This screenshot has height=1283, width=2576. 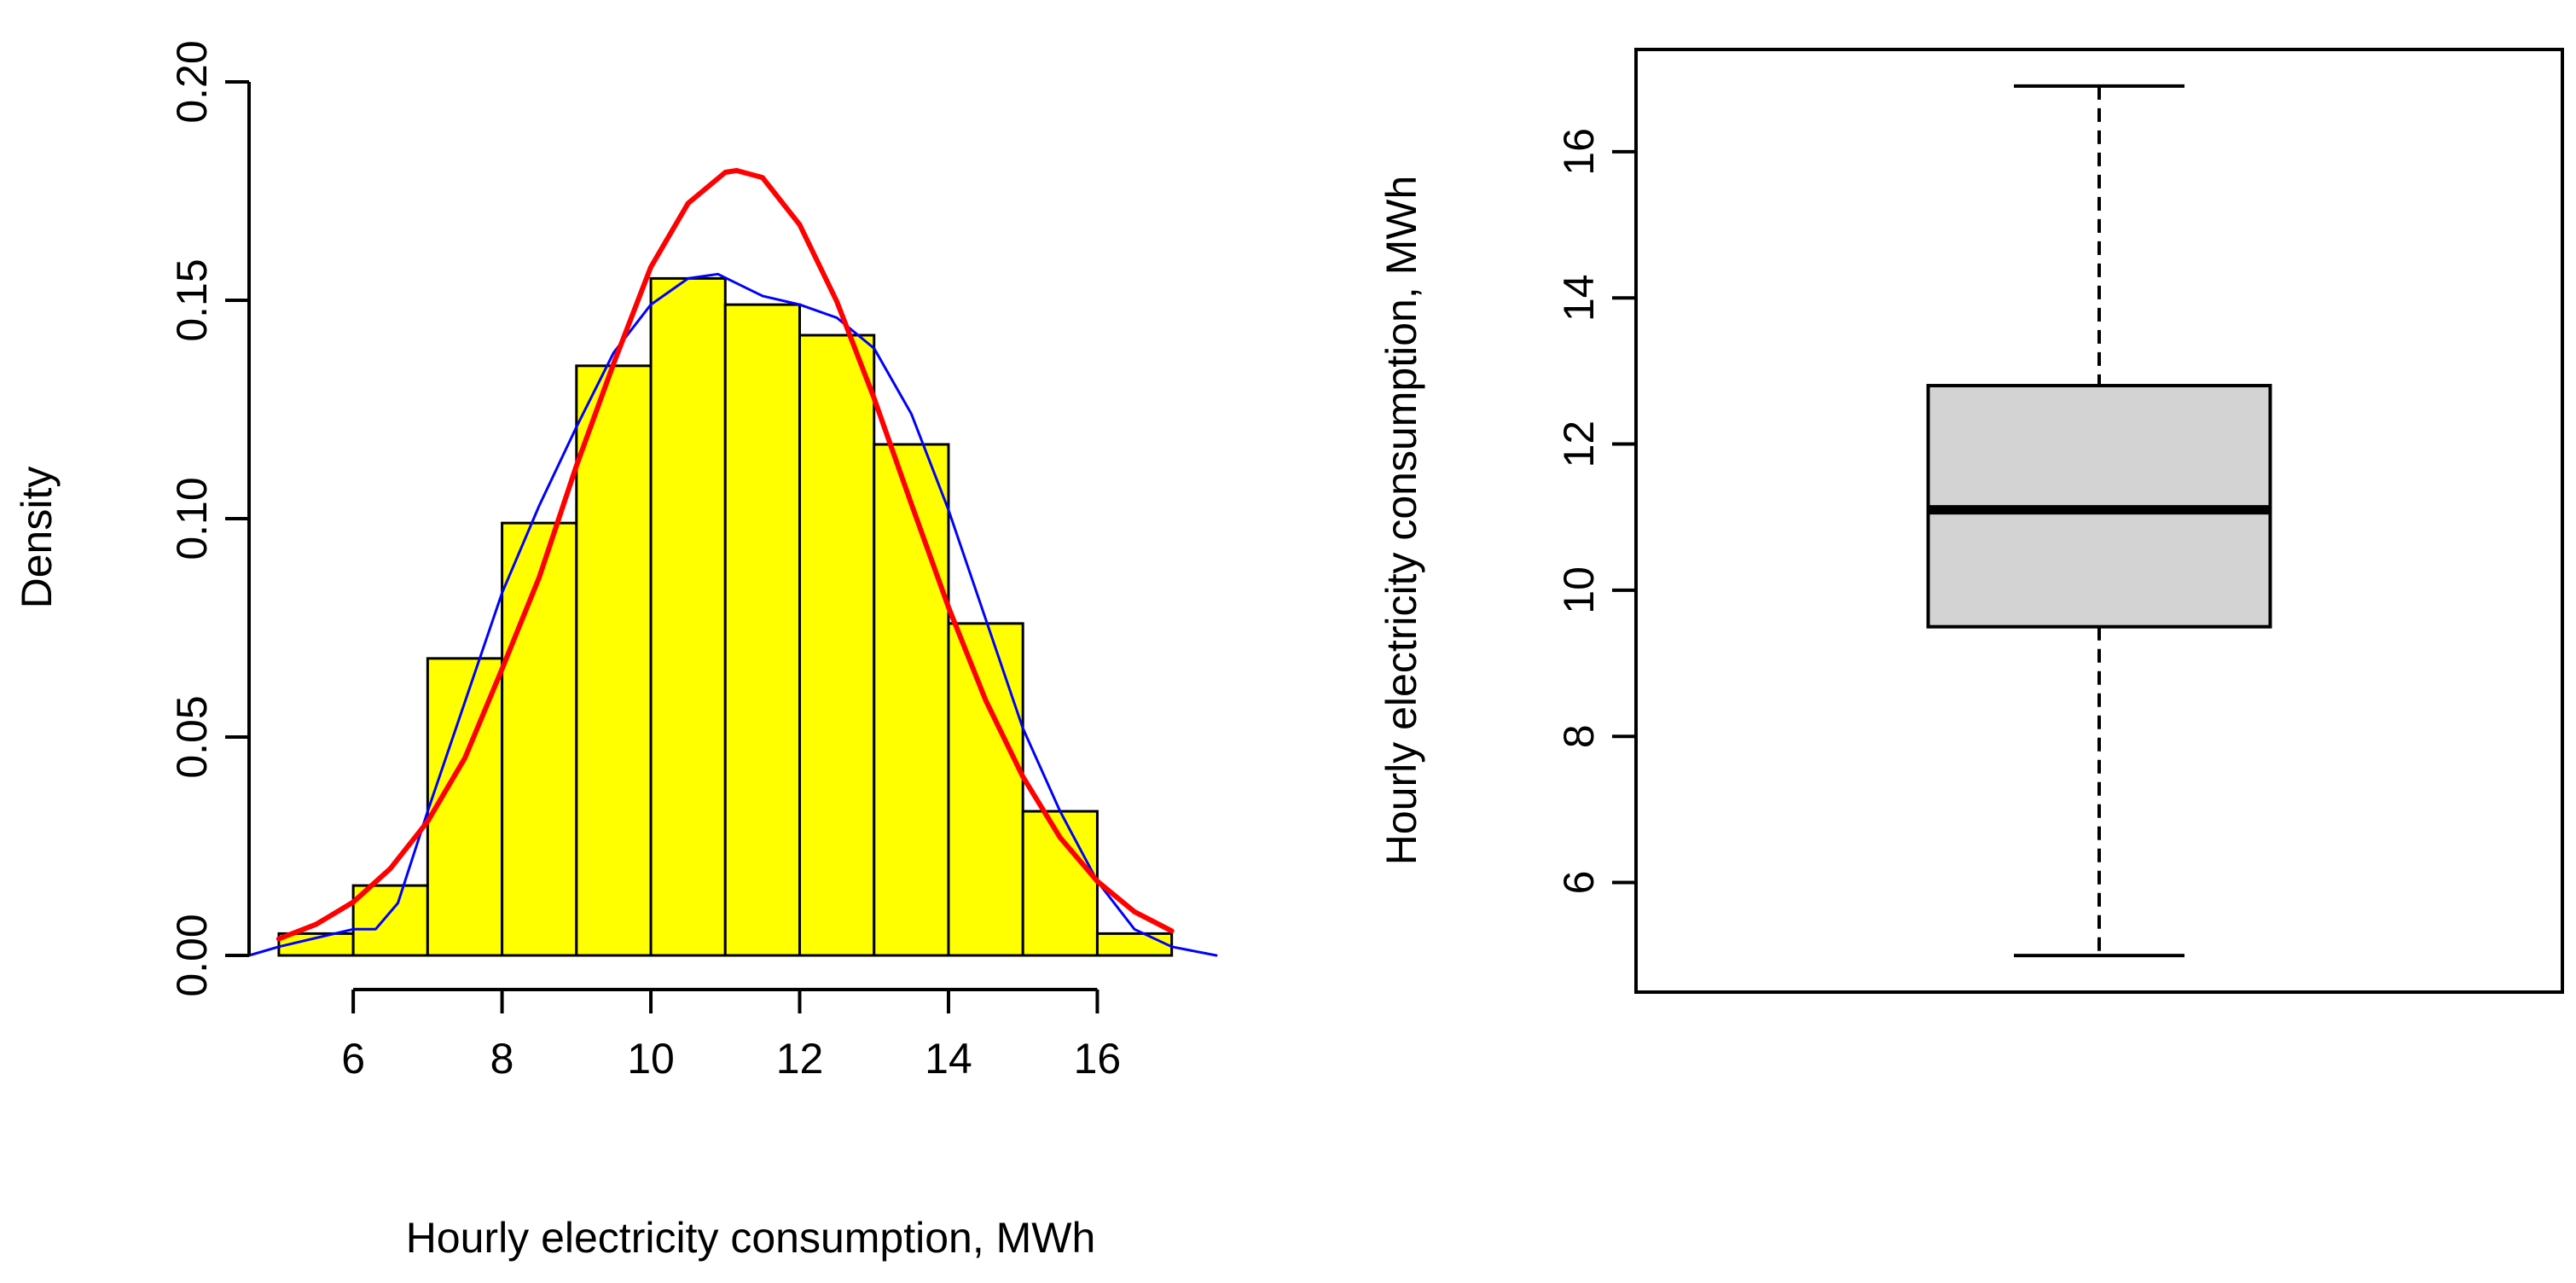 What do you see at coordinates (37, 538) in the screenshot?
I see `histogram-y-axis-title: Density` at bounding box center [37, 538].